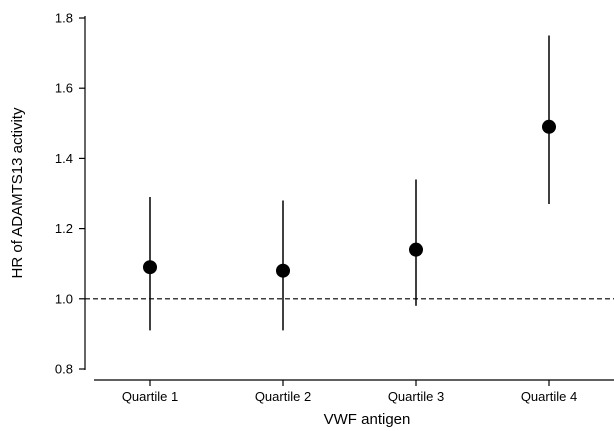 The height and width of the screenshot is (431, 614). I want to click on y-tick-label: 1.2, so click(64, 228).